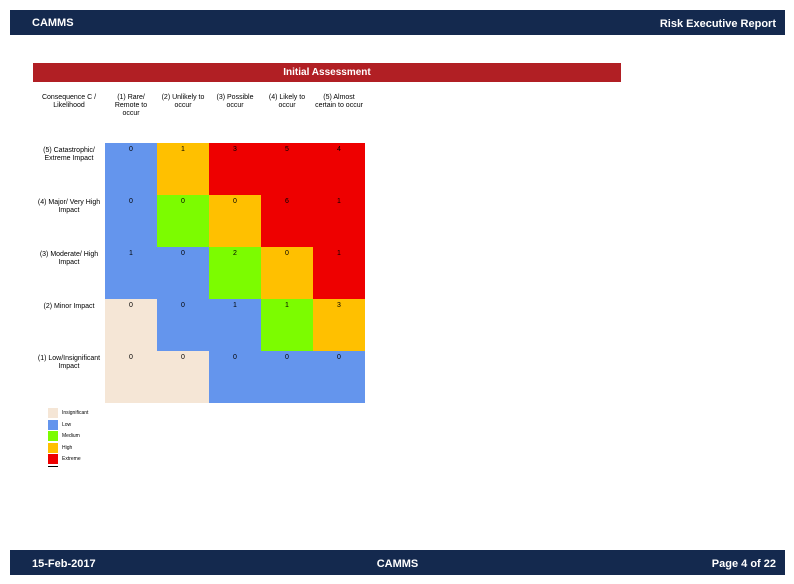  I want to click on footer-date: 15-Feb-2017, so click(64, 564).